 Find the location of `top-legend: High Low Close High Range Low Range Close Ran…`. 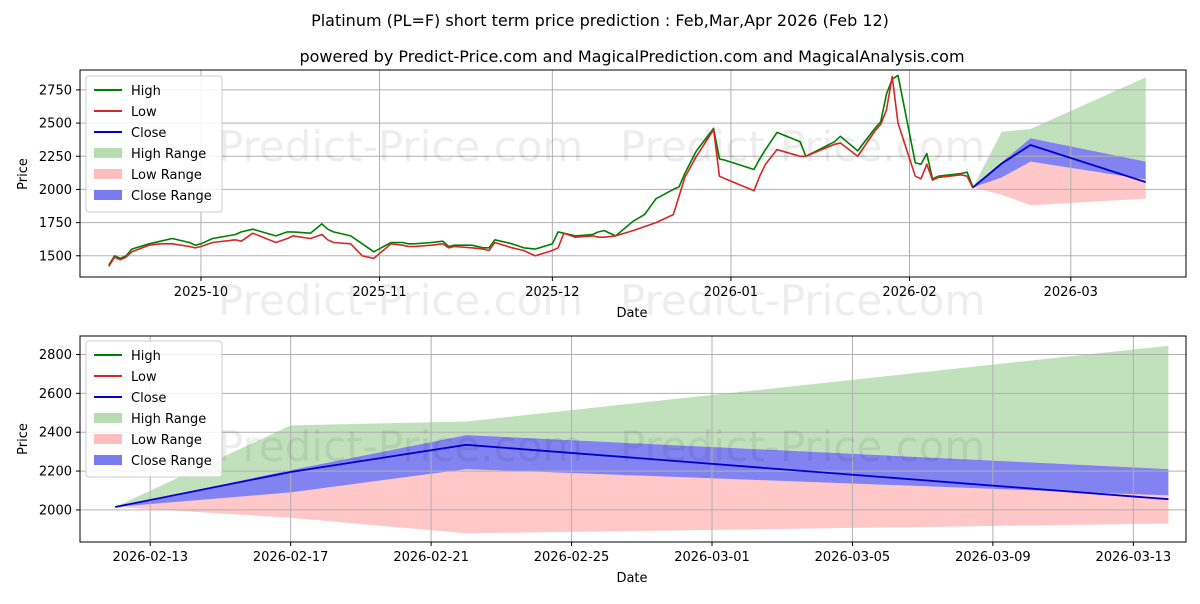

top-legend: High Low Close High Range Low Range Close Ran… is located at coordinates (154, 144).